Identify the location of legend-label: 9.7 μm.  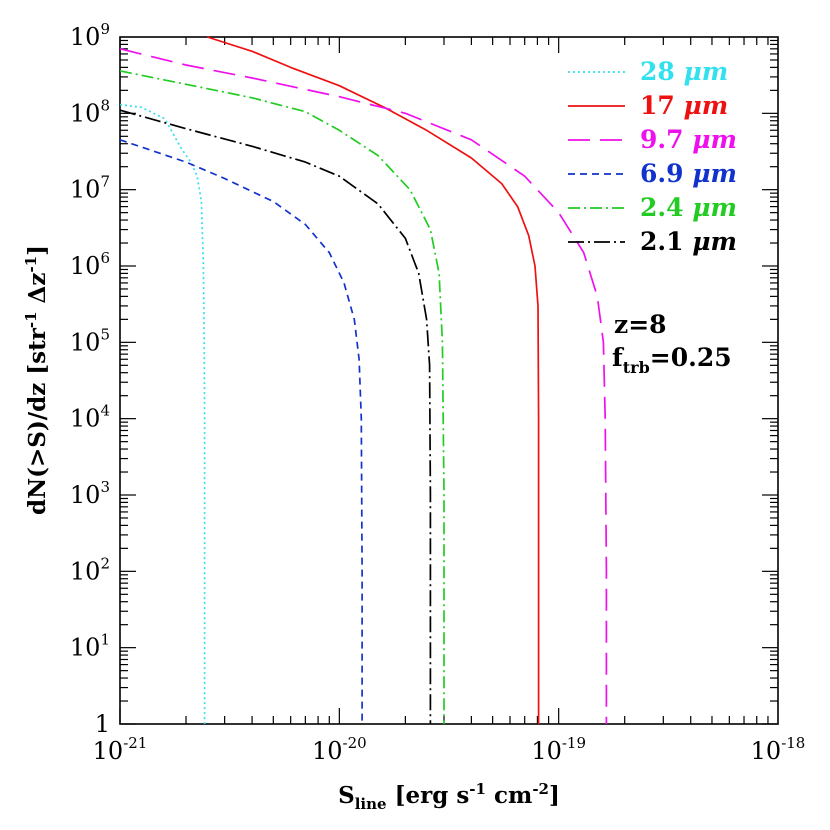
(688, 139).